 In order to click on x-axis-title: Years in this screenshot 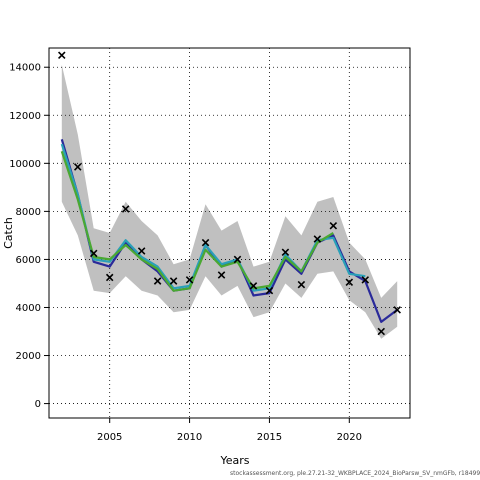, I will do `click(234, 460)`.